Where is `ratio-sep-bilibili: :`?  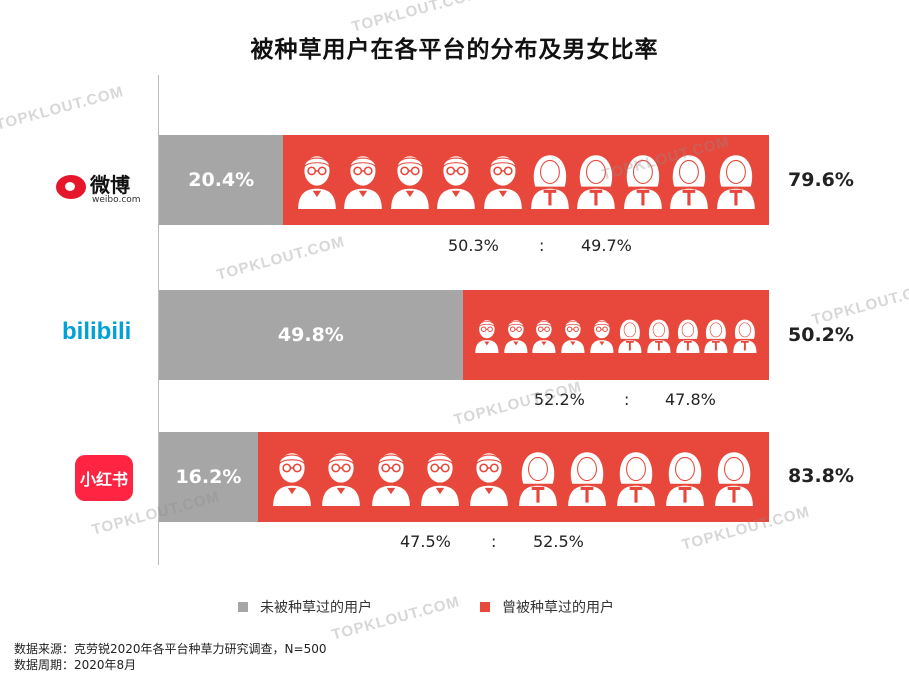 ratio-sep-bilibili: : is located at coordinates (627, 399).